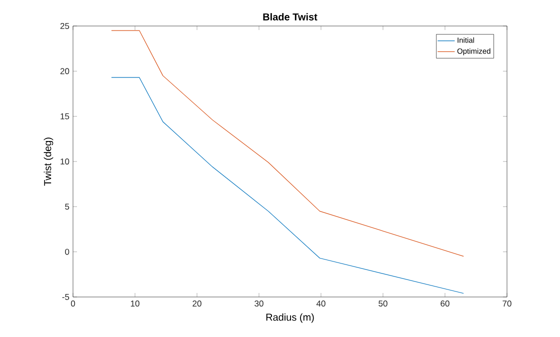 The width and height of the screenshot is (560, 337). What do you see at coordinates (290, 16) in the screenshot?
I see `chart-title: Blade Twist` at bounding box center [290, 16].